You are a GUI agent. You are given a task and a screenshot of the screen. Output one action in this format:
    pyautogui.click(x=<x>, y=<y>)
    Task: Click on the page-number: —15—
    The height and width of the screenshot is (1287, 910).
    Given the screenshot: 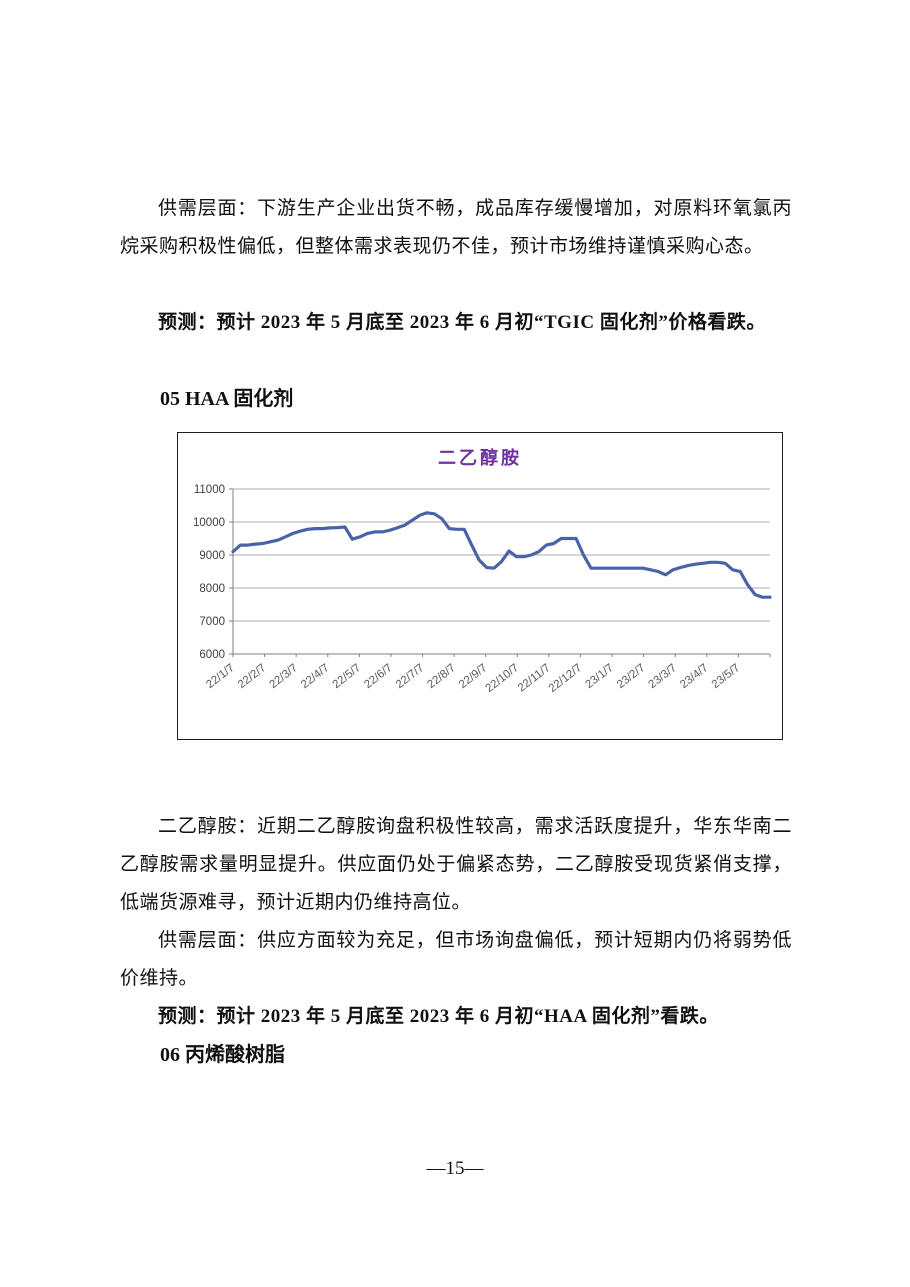 What is the action you would take?
    pyautogui.click(x=455, y=1168)
    